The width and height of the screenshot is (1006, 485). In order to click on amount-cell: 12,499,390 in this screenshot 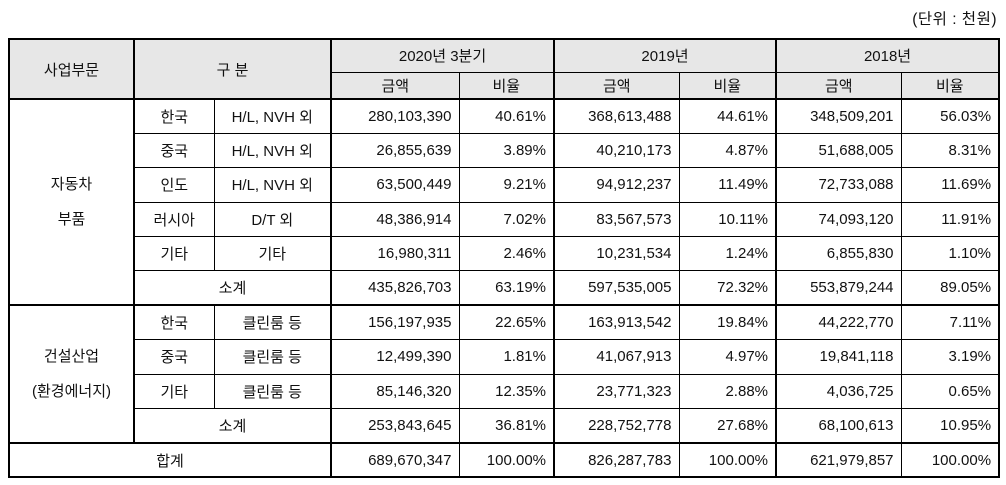, I will do `click(395, 357)`.